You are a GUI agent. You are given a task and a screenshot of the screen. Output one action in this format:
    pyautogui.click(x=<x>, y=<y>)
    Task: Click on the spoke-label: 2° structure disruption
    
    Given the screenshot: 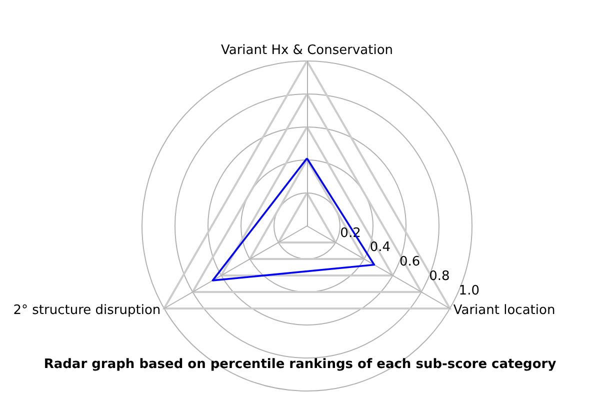 What is the action you would take?
    pyautogui.click(x=87, y=310)
    